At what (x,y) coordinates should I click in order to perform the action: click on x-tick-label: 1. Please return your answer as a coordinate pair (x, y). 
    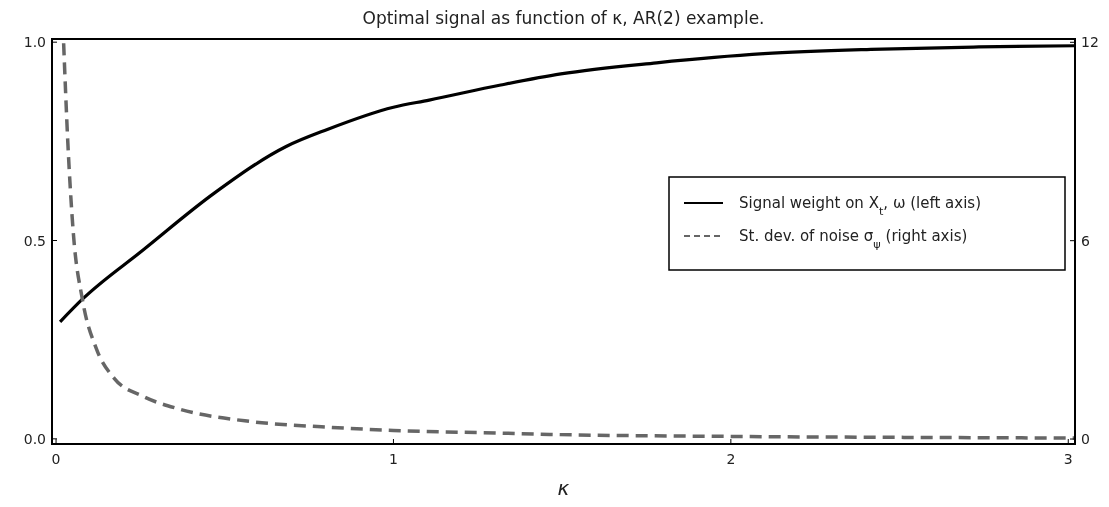
    Looking at the image, I should click on (393, 459).